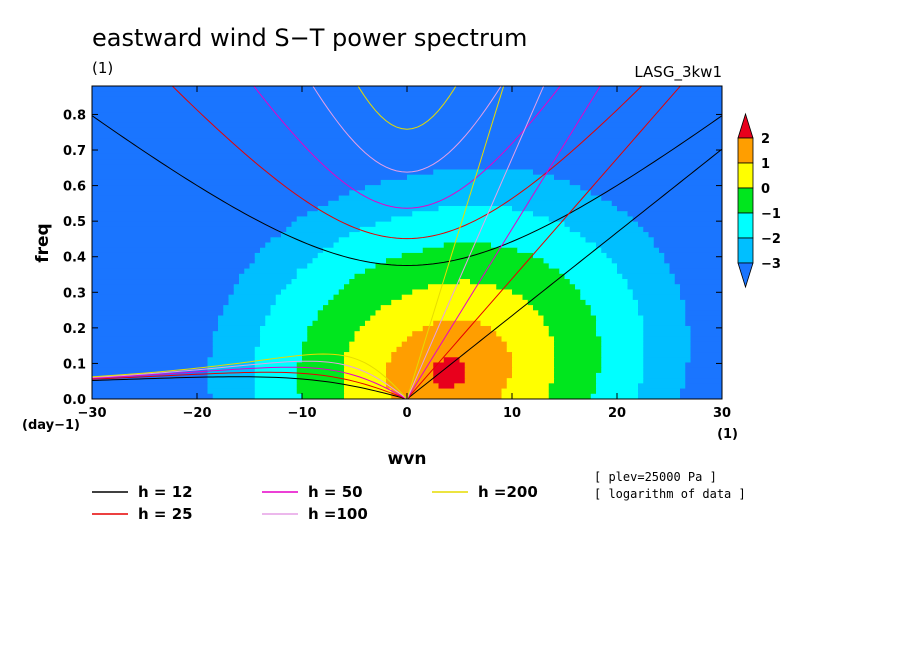 This screenshot has width=904, height=654. I want to click on x-tick-label: 30, so click(722, 413).